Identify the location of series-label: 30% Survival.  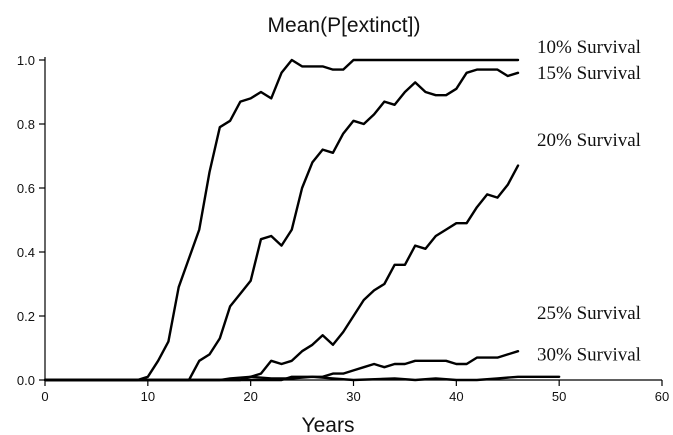
(589, 354).